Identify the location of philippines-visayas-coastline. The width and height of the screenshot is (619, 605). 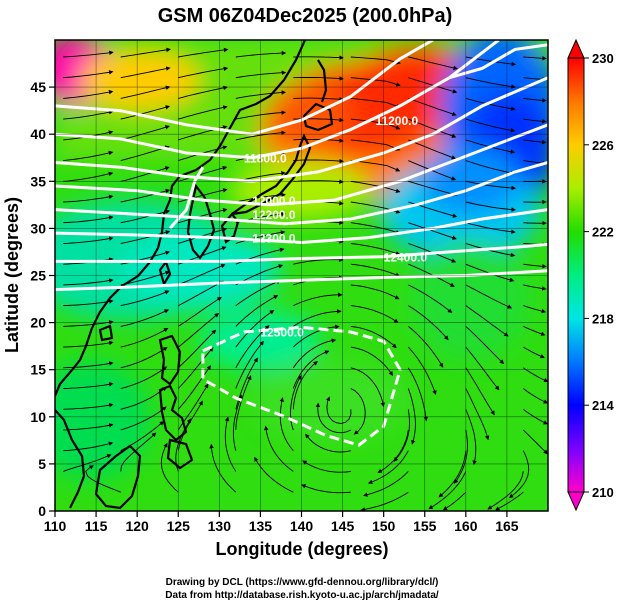
(173, 413).